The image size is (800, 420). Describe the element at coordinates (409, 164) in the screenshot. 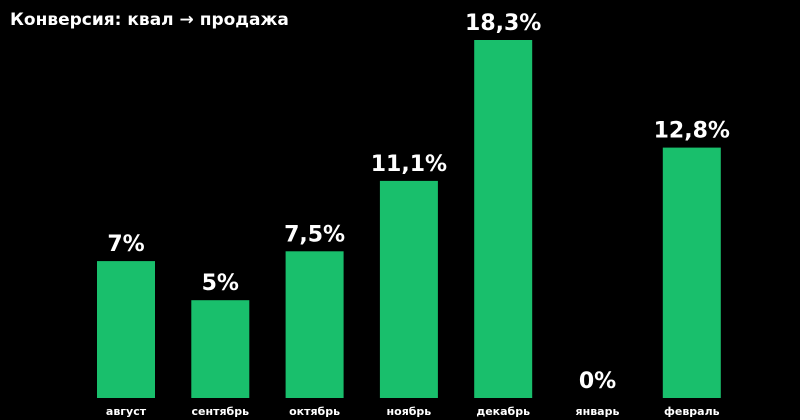

I see `data-label-3: 11,1%` at that location.